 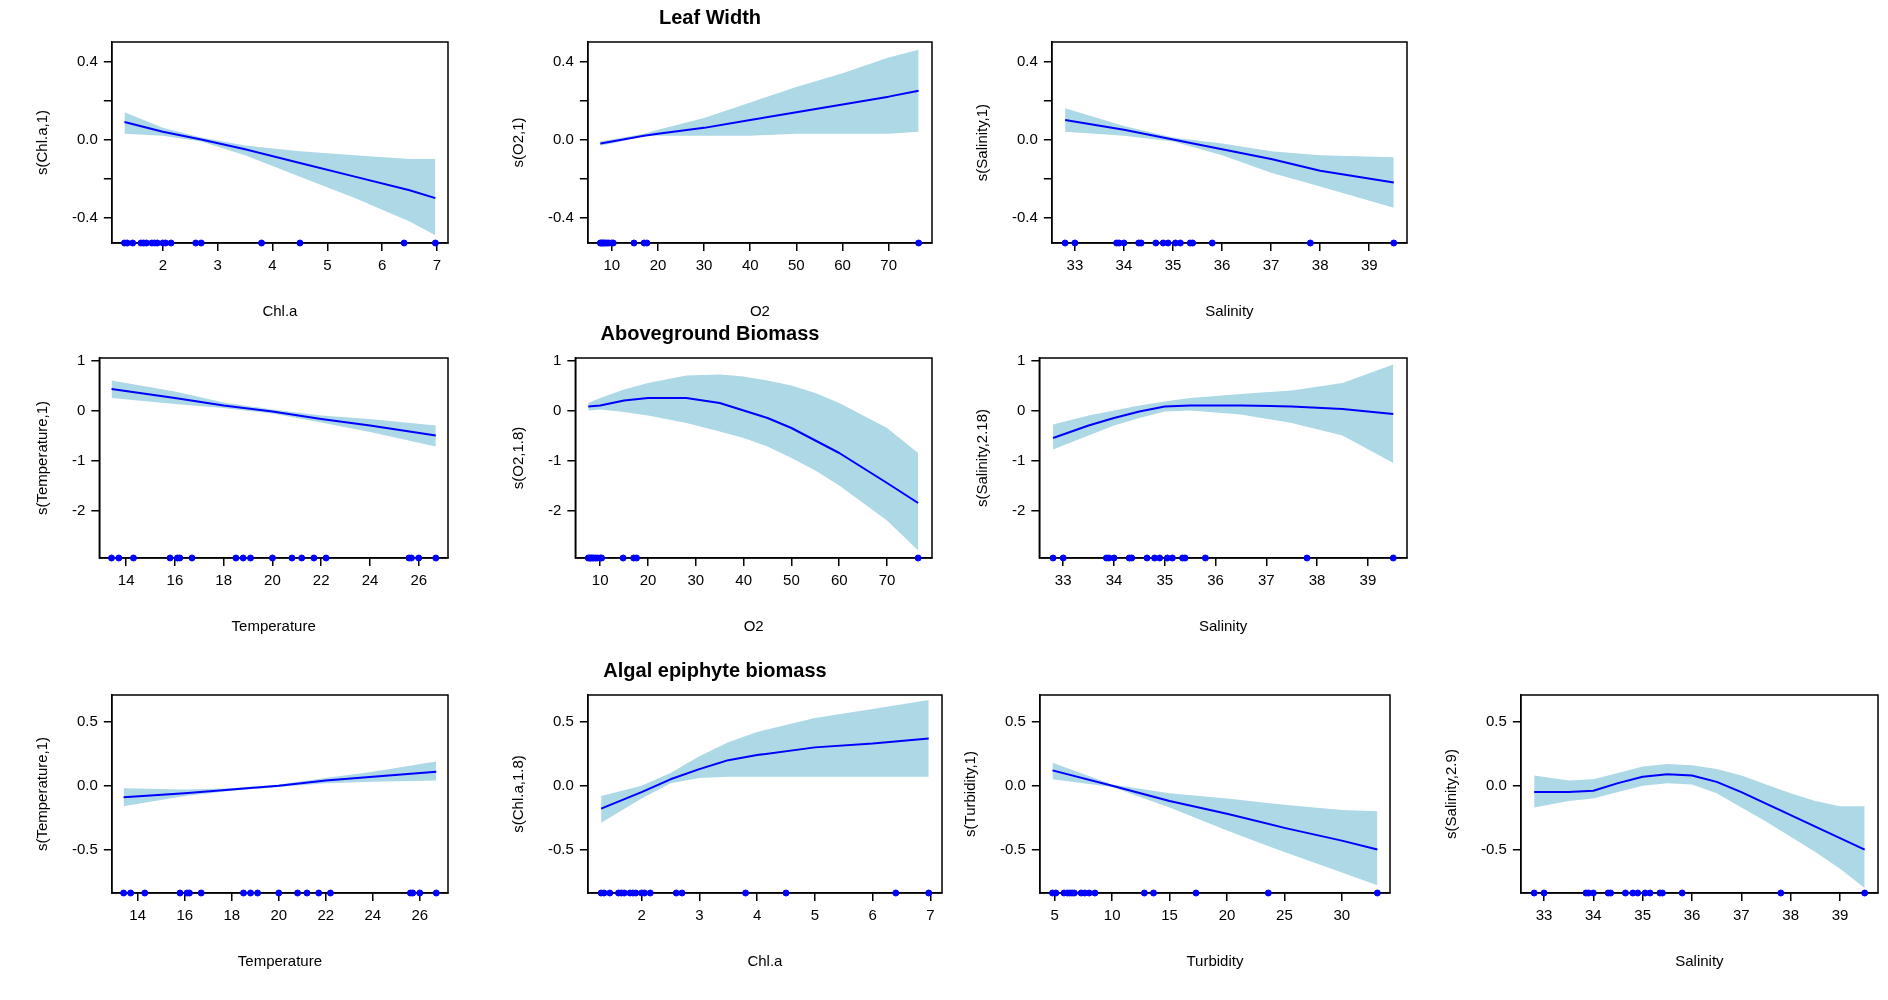 I want to click on x-tick-label: 60, so click(x=842, y=265).